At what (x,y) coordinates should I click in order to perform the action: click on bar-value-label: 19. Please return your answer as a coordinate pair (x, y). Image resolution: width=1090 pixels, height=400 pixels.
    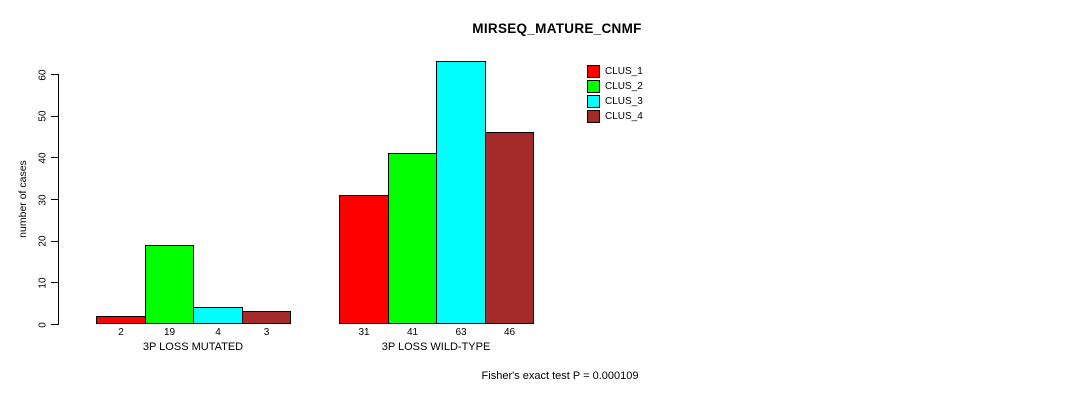
    Looking at the image, I should click on (169, 332).